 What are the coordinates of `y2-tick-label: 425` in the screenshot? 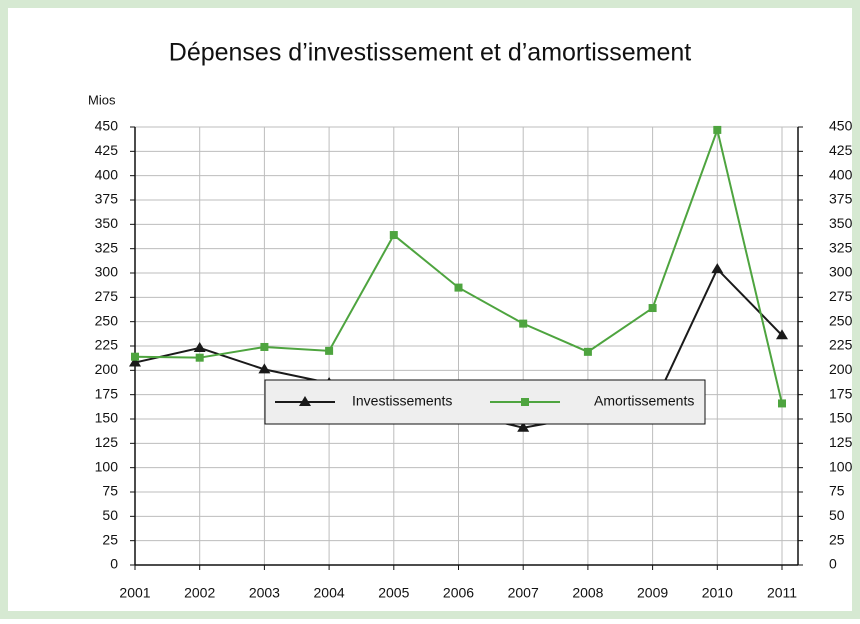 It's located at (841, 150).